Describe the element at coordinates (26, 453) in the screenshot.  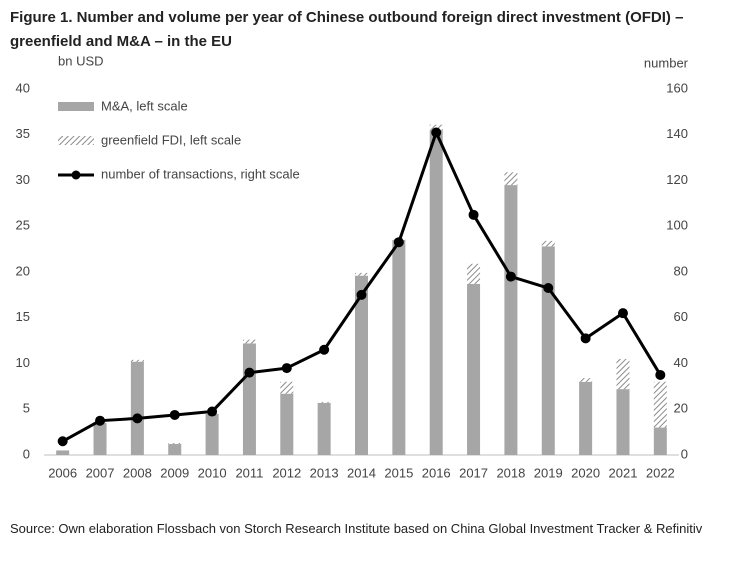
I see `y-tick-label: 0` at that location.